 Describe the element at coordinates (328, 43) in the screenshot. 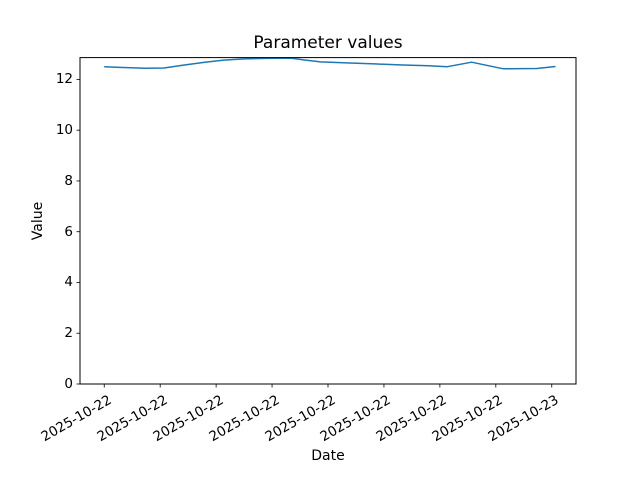

I see `chart-title: Parameter values` at that location.